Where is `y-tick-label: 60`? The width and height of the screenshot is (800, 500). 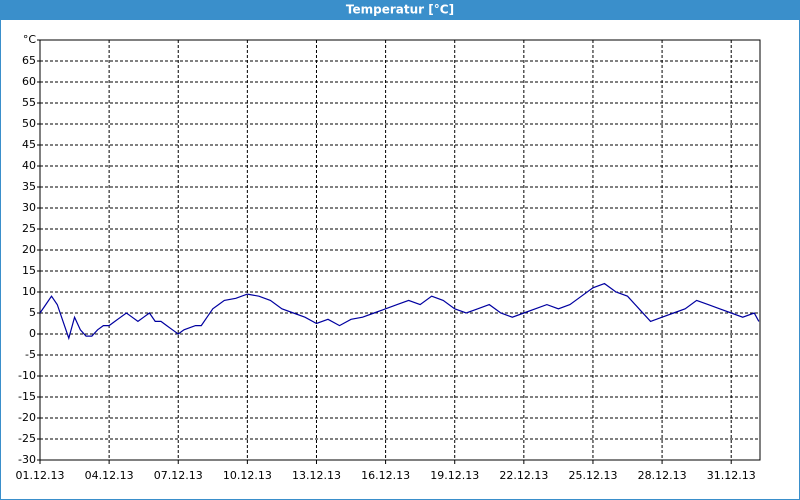
y-tick-label: 60 is located at coordinates (29, 81).